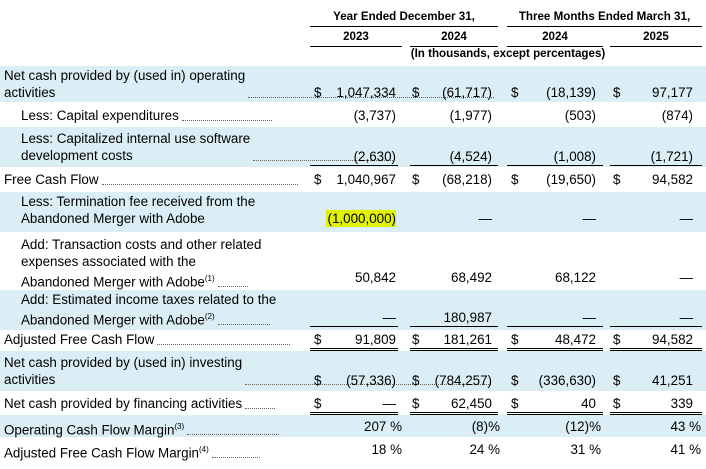 The image size is (706, 469). What do you see at coordinates (681, 403) in the screenshot?
I see `value: 339` at bounding box center [681, 403].